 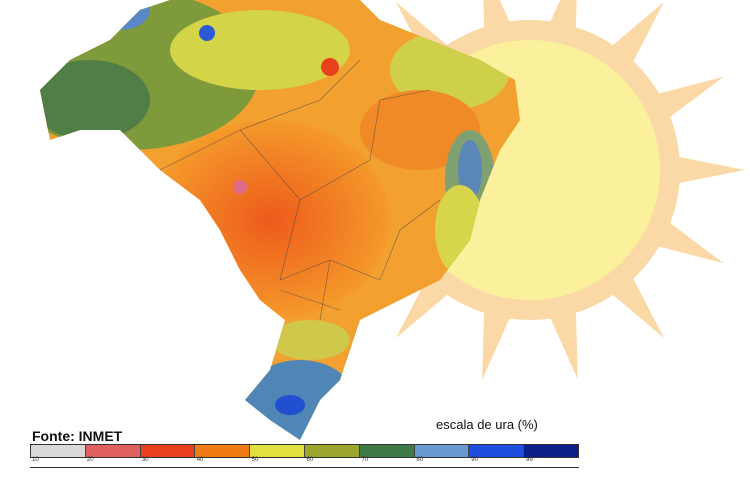 I want to click on color-scale-legend, so click(x=304, y=451).